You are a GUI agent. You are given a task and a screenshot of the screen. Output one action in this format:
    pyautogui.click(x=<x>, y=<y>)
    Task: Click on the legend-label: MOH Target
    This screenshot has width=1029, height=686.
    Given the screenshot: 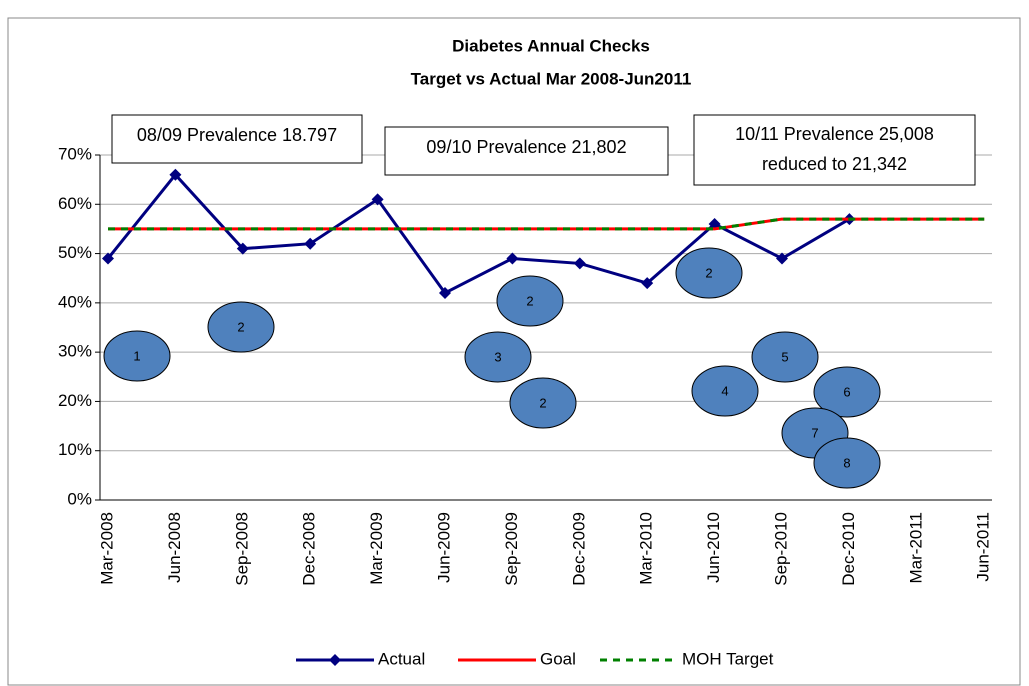 What is the action you would take?
    pyautogui.click(x=728, y=658)
    